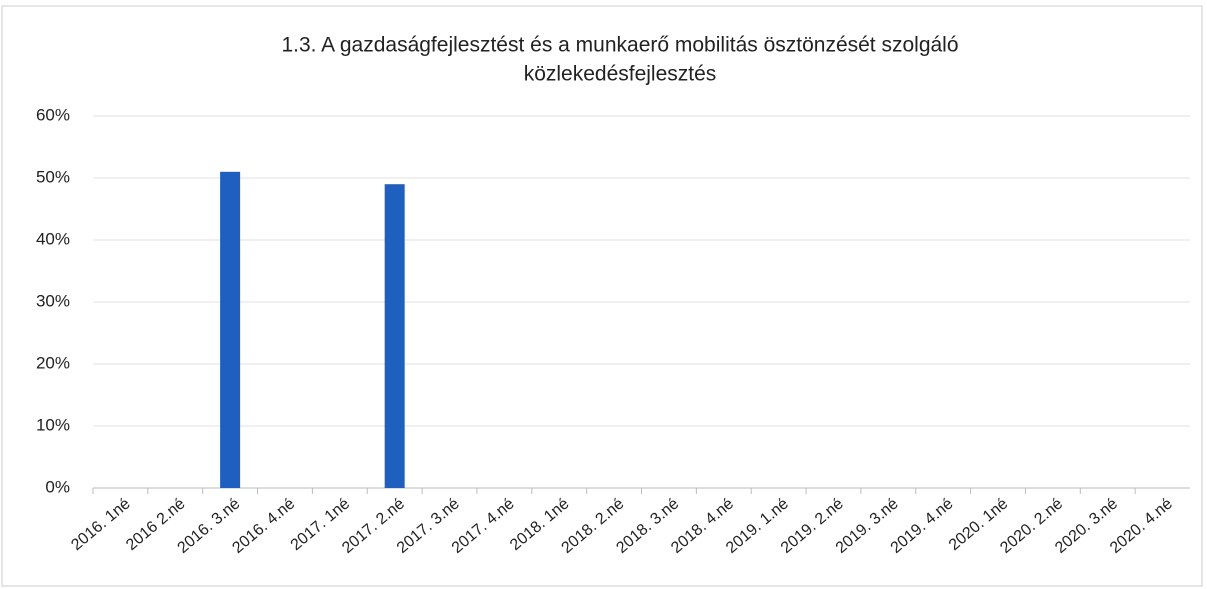 This screenshot has width=1207, height=589. Describe the element at coordinates (620, 74) in the screenshot. I see `chart-title: közlekedésfejlesztés` at that location.